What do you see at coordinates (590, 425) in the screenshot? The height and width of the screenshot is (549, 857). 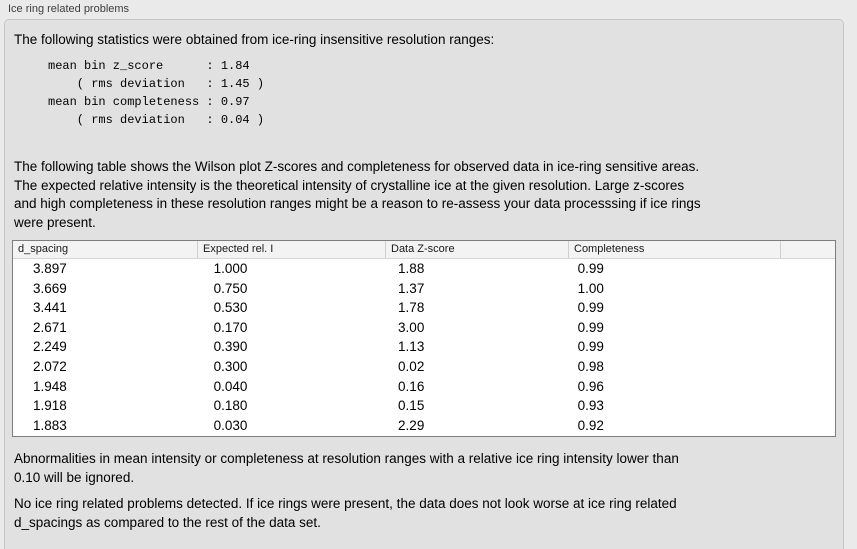 I see `cell-completeness: 0.92` at bounding box center [590, 425].